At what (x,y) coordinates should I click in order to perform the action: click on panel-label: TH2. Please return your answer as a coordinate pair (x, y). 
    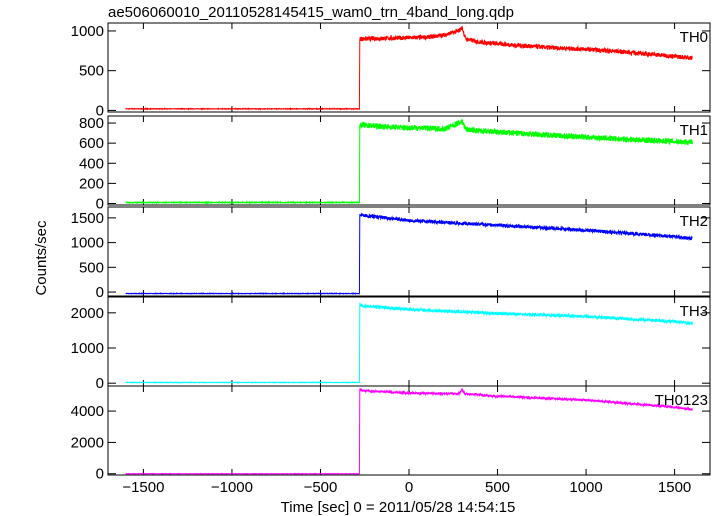
    Looking at the image, I should click on (694, 221).